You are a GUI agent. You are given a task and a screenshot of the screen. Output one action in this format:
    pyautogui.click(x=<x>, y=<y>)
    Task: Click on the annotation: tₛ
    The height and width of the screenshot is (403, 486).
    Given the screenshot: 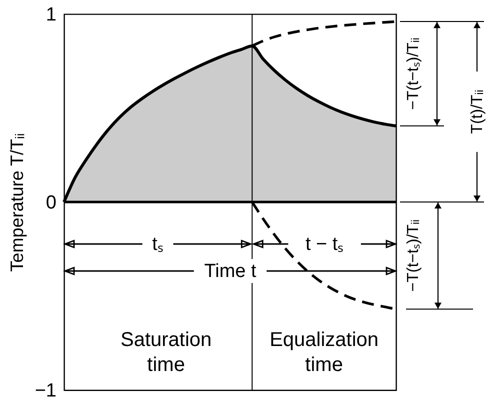 What is the action you would take?
    pyautogui.click(x=158, y=244)
    